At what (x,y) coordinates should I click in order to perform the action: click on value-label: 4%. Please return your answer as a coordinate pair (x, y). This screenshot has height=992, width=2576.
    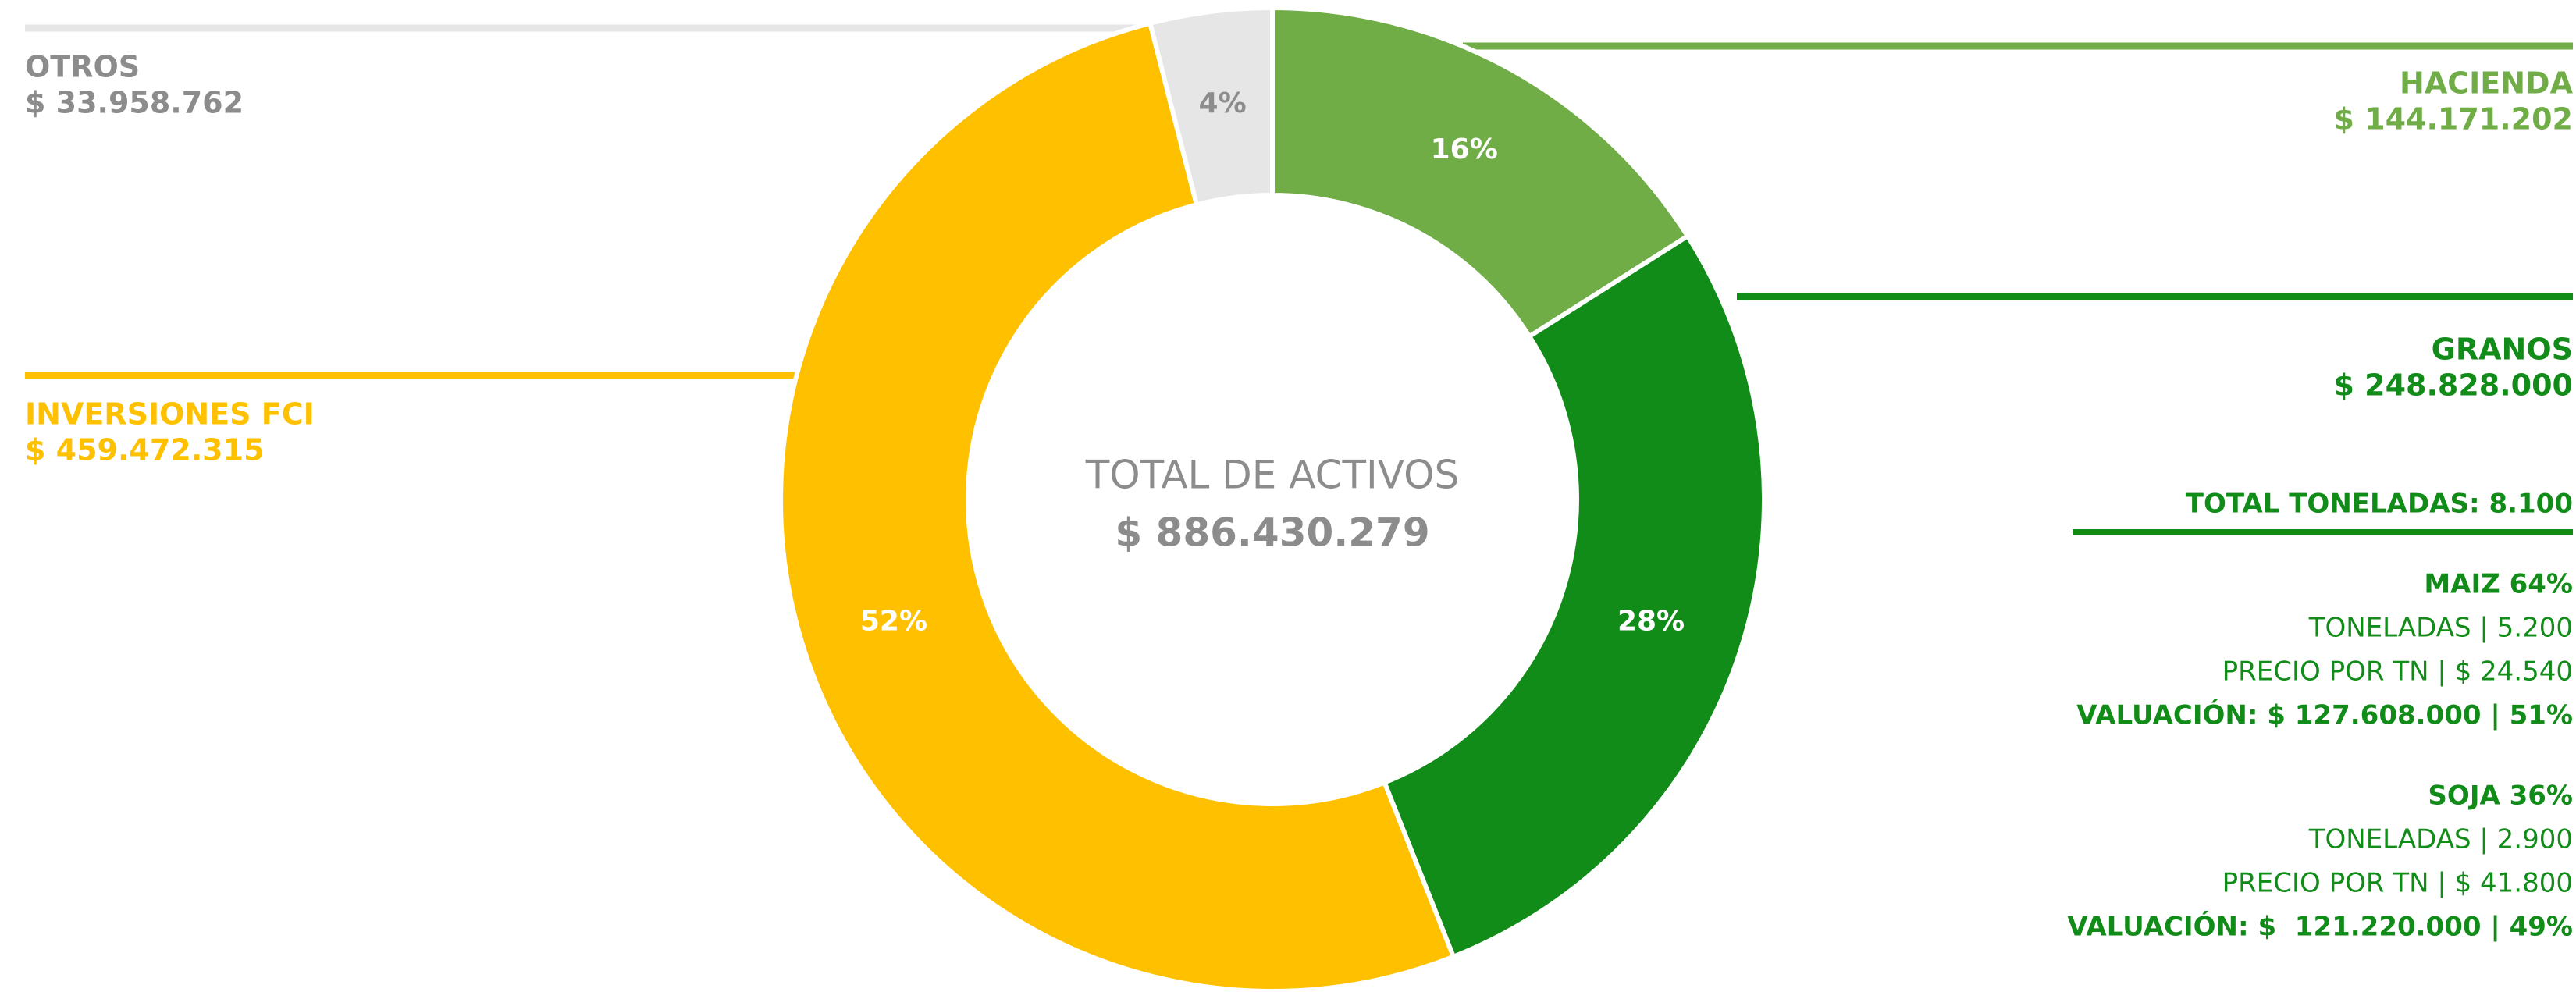
    Looking at the image, I should click on (1223, 103).